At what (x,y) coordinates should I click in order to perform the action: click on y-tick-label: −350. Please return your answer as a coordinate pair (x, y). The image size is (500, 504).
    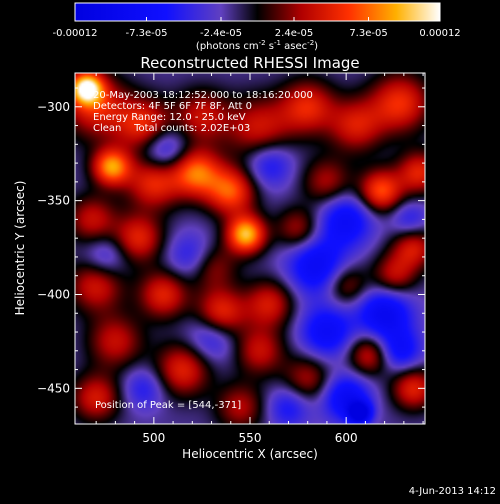
    Looking at the image, I should click on (53, 201).